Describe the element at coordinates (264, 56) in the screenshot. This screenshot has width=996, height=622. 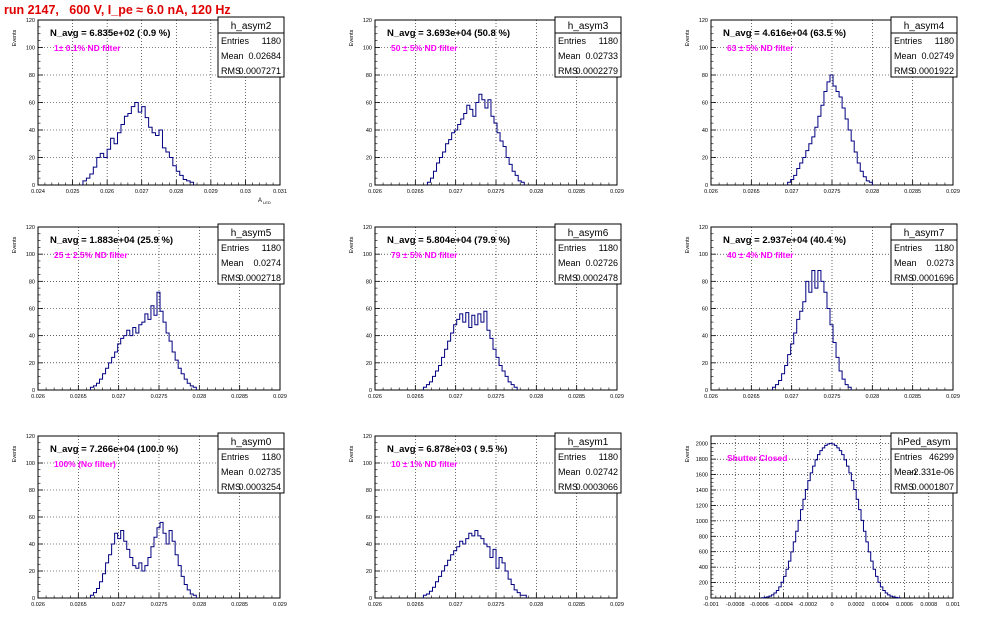
I see `stats-value: 0.02684` at that location.